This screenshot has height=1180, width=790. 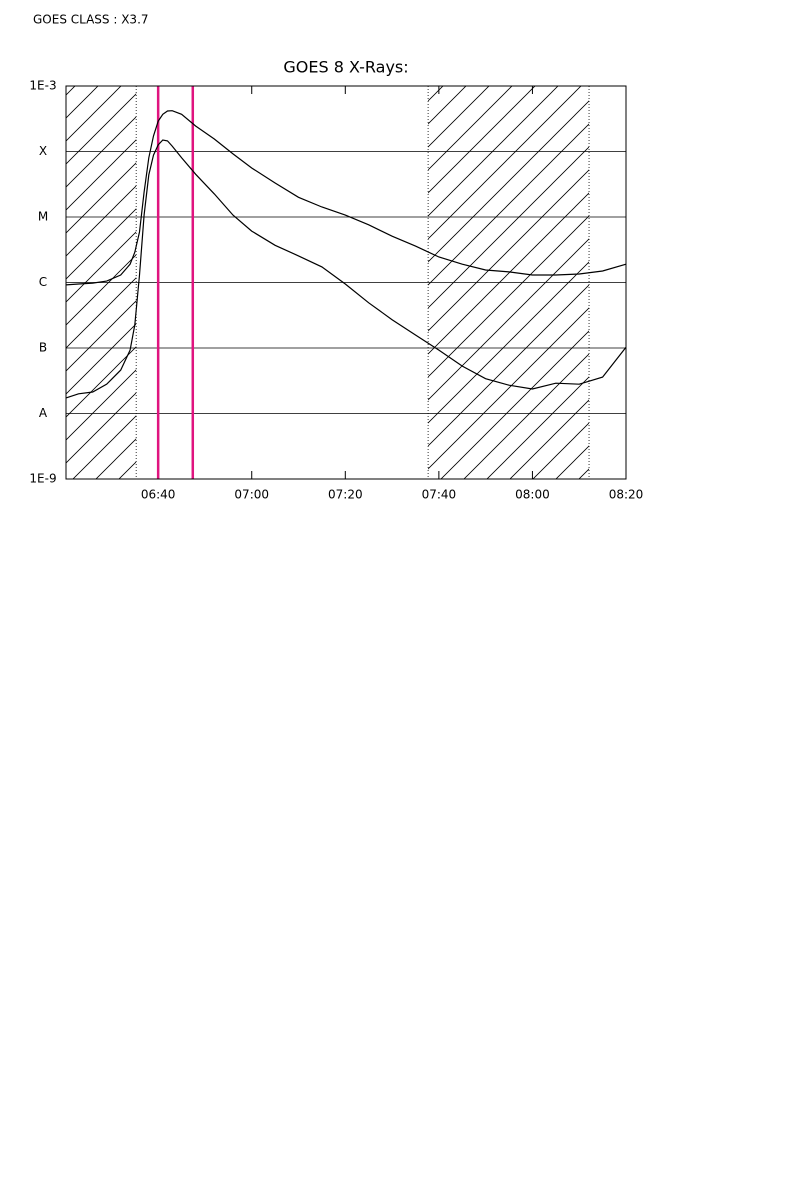 I want to click on x-tick-label: 08:20, so click(x=626, y=495).